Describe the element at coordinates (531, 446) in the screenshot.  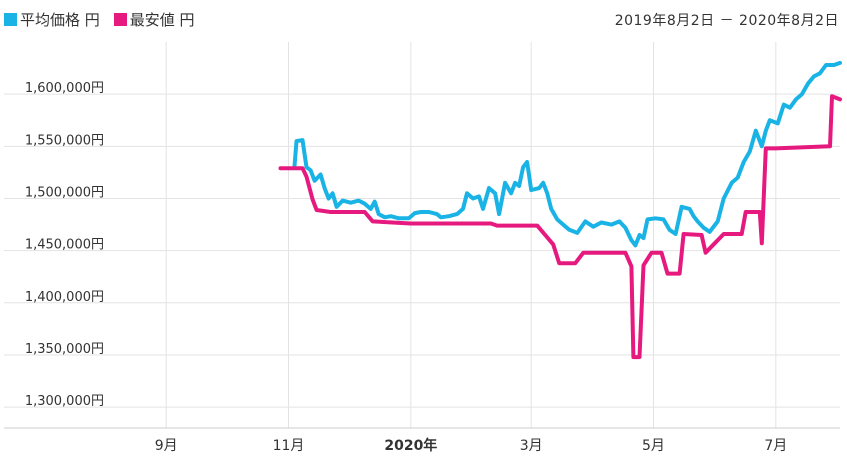
I see `x-tick-label: 3月` at that location.